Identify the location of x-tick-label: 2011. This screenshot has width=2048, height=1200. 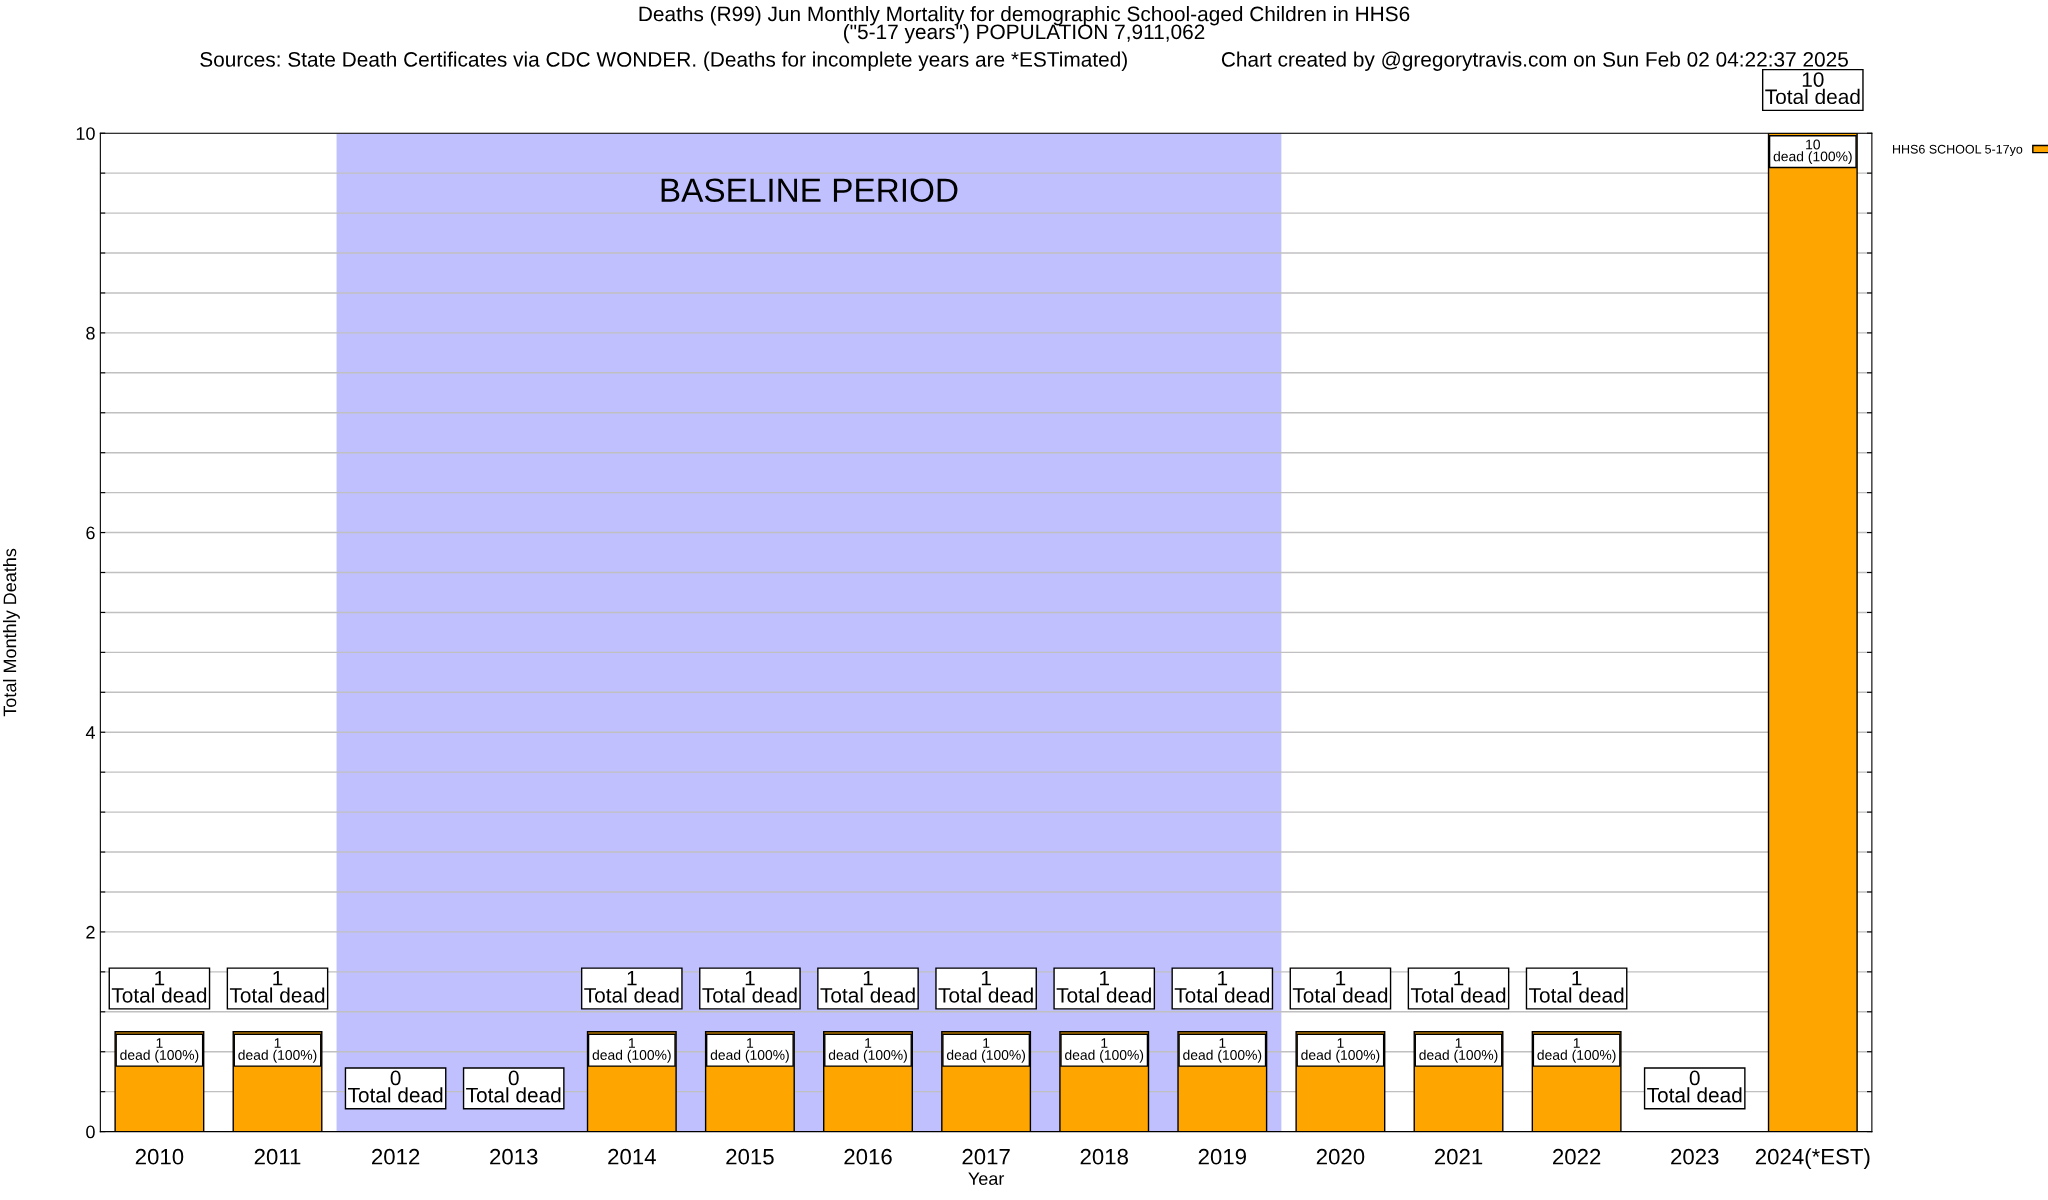
(277, 1156).